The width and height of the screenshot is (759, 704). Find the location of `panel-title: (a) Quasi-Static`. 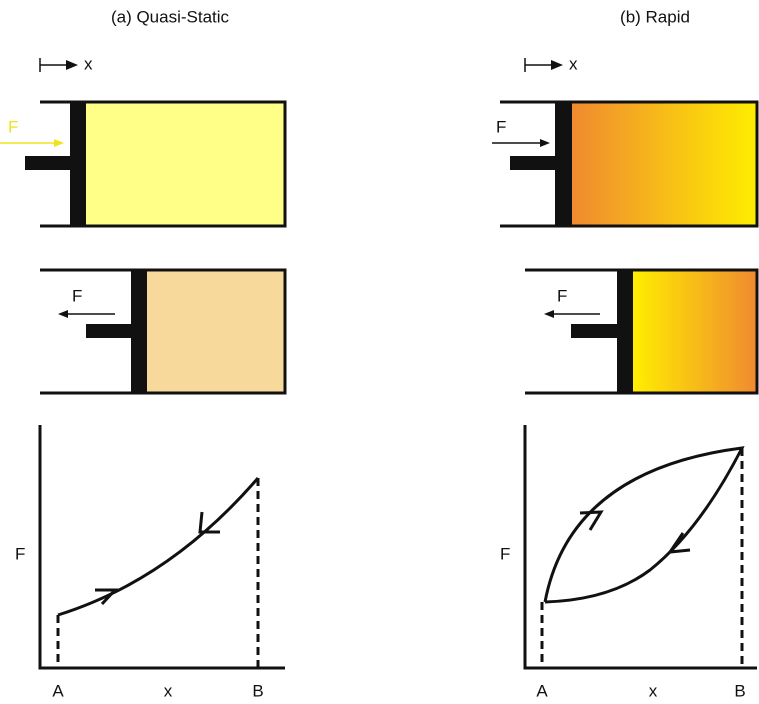

panel-title: (a) Quasi-Static is located at coordinates (170, 16).